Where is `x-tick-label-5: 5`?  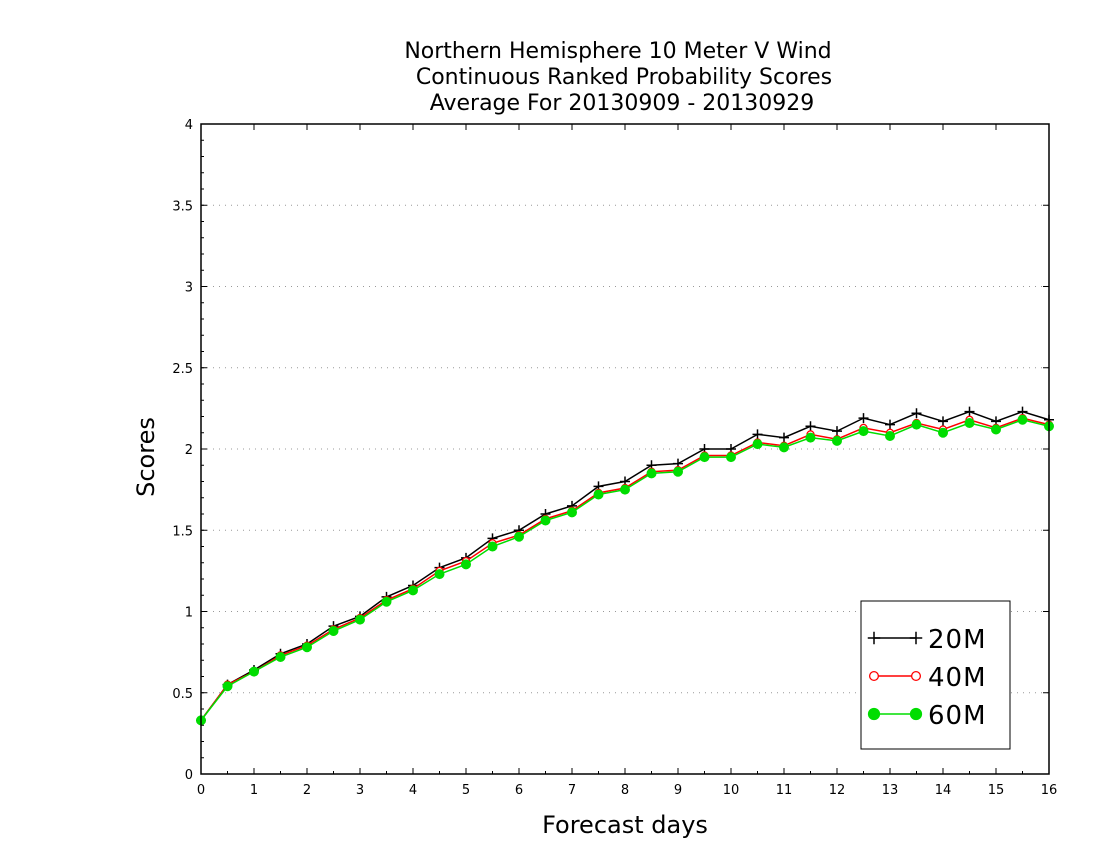
x-tick-label-5: 5 is located at coordinates (466, 790).